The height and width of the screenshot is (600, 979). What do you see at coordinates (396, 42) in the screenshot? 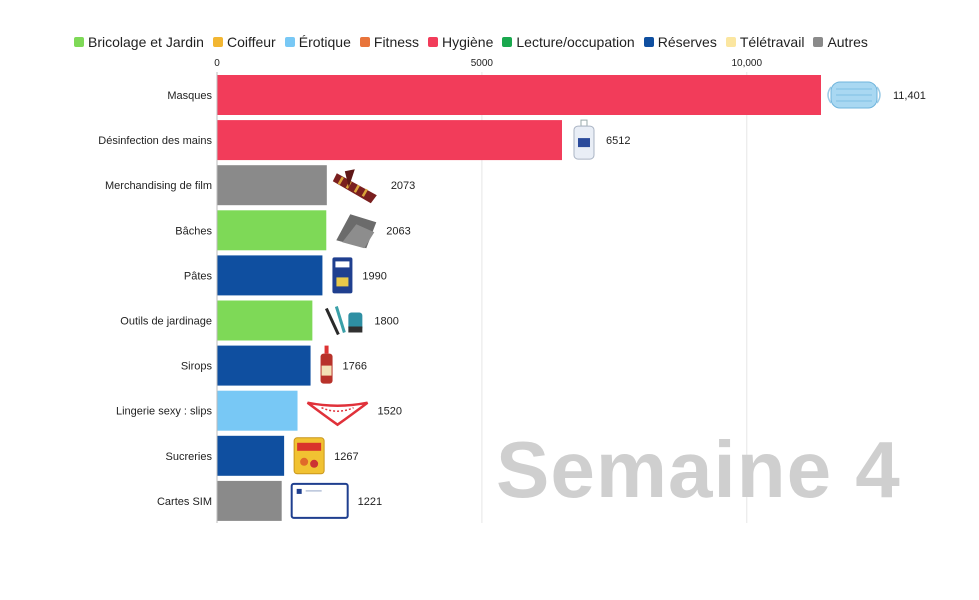
I see `legend-label: Fitness` at bounding box center [396, 42].